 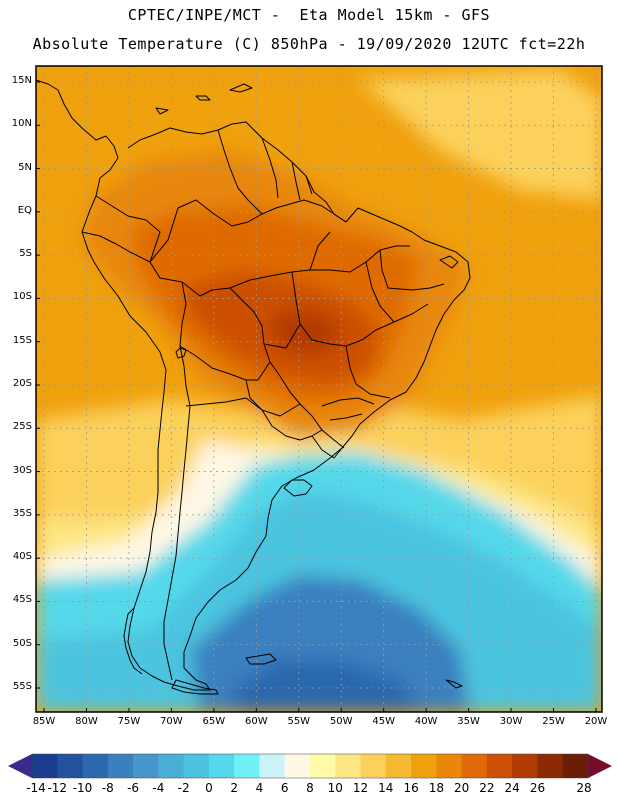 What do you see at coordinates (22, 427) in the screenshot?
I see `lat-label: 25S` at bounding box center [22, 427].